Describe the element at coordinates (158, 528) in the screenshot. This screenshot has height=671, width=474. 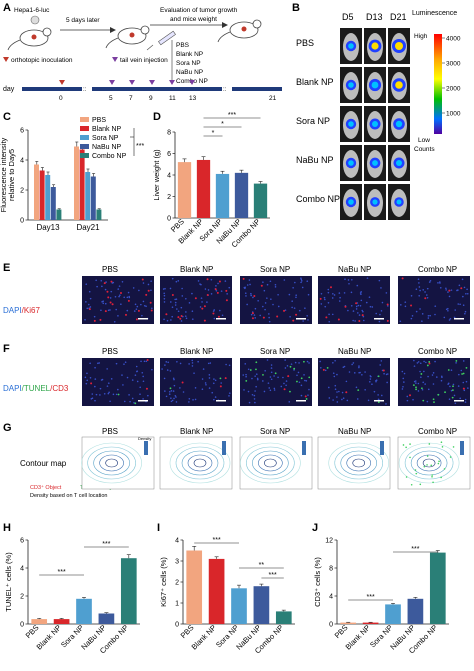
I see `panel-label-i: I` at that location.